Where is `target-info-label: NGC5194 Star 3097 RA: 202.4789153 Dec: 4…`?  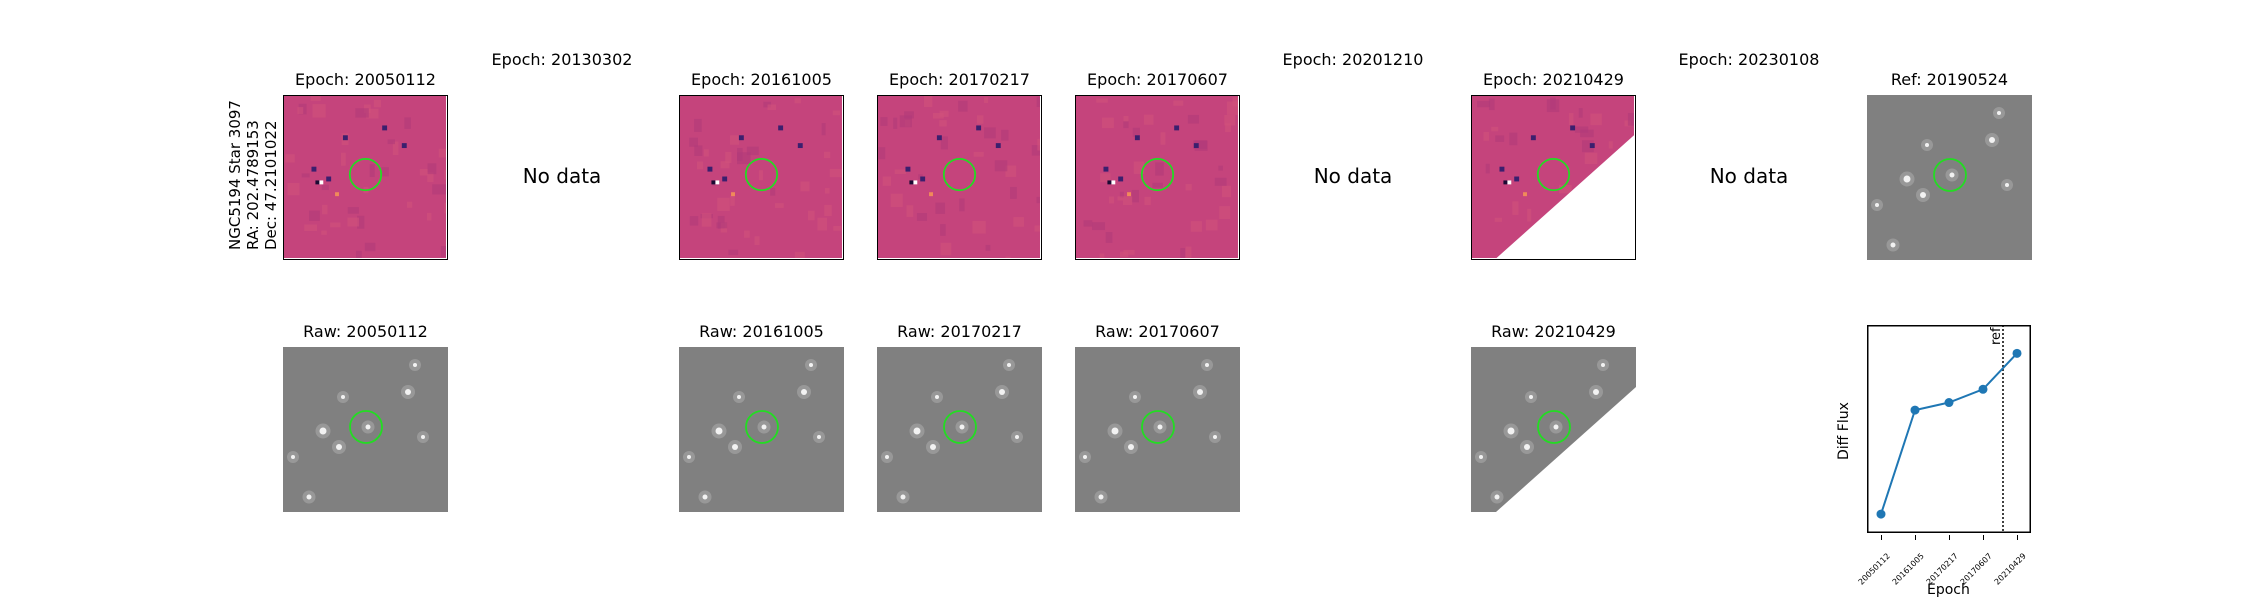
target-info-label: NGC5194 Star 3097 RA: 202.4789153 Dec: 4… is located at coordinates (253, 175).